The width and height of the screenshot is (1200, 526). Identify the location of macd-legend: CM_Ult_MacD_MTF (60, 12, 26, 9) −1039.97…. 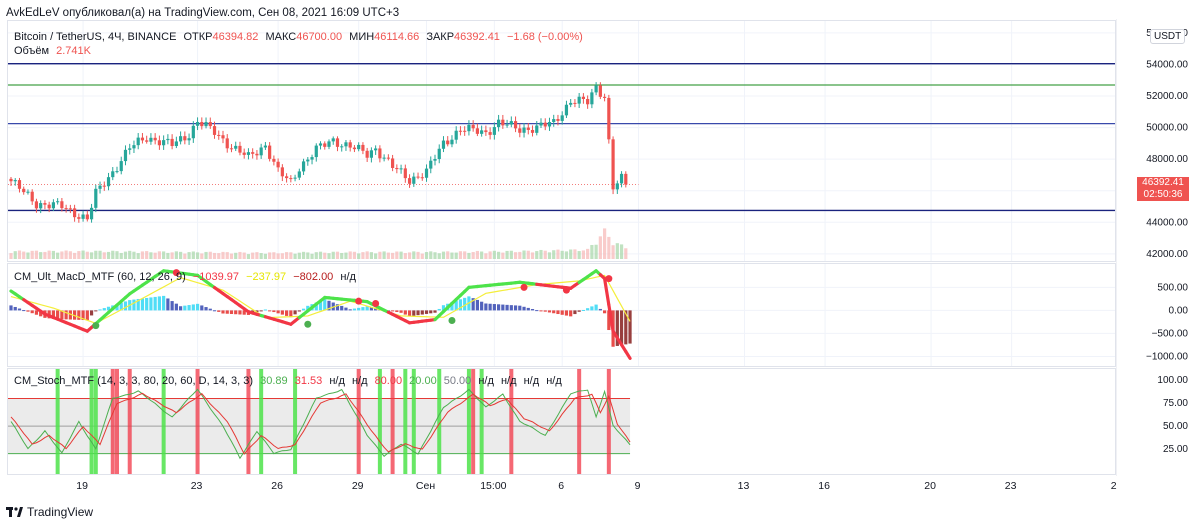
(187, 277).